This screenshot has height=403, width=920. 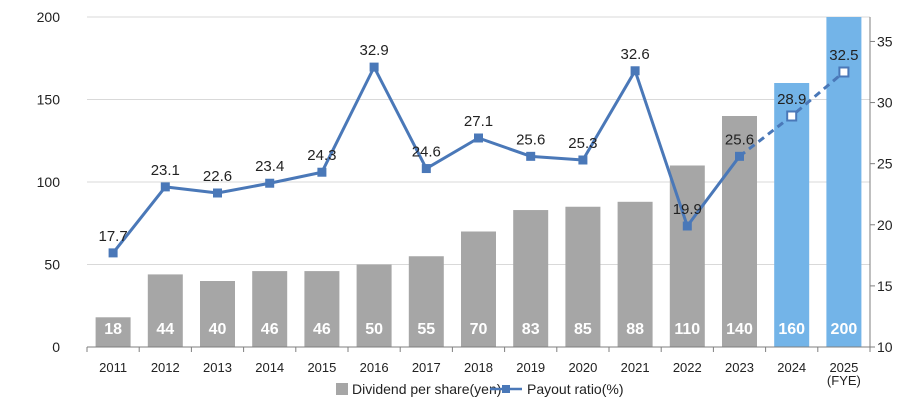 What do you see at coordinates (374, 67) in the screenshot?
I see `payout-point-2016` at bounding box center [374, 67].